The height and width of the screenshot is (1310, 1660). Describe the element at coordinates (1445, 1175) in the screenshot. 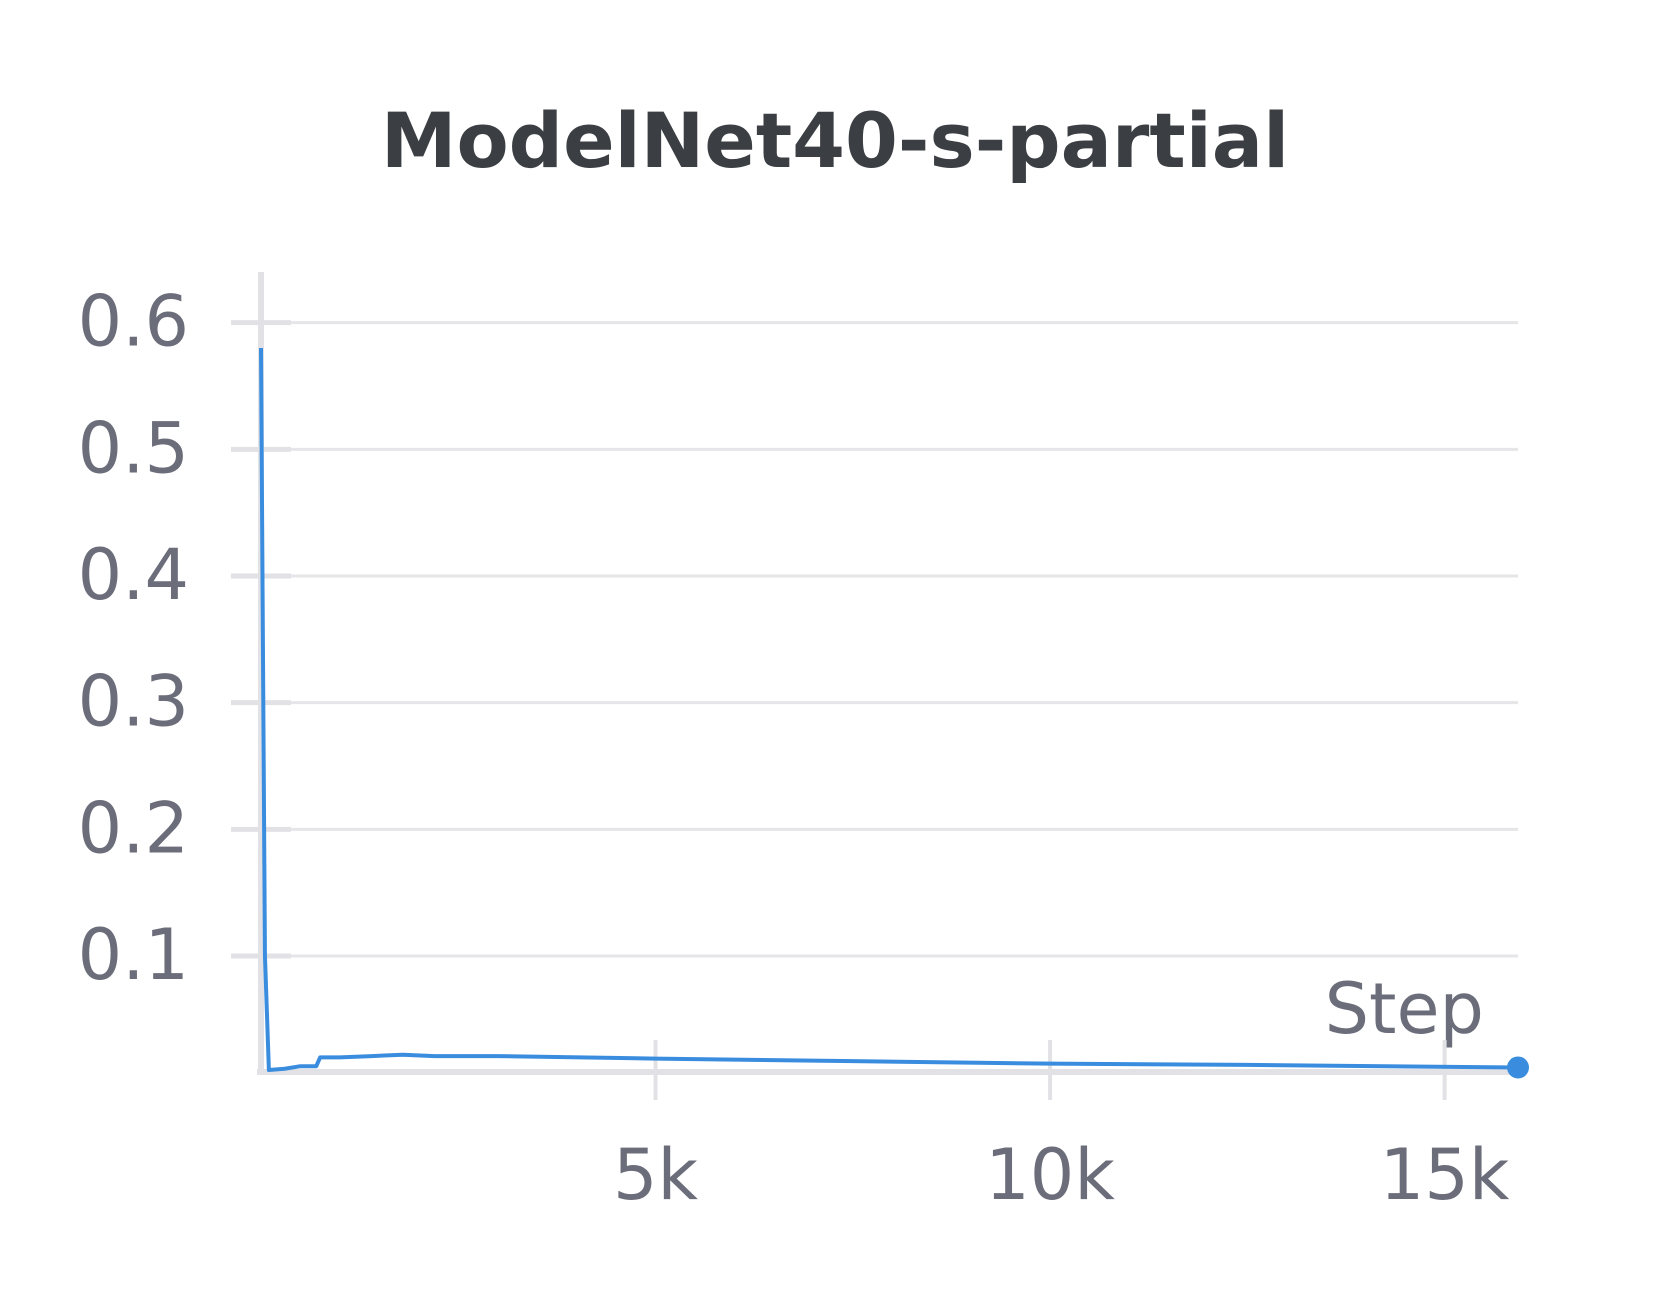

I see `x-tick-label: 15k` at that location.